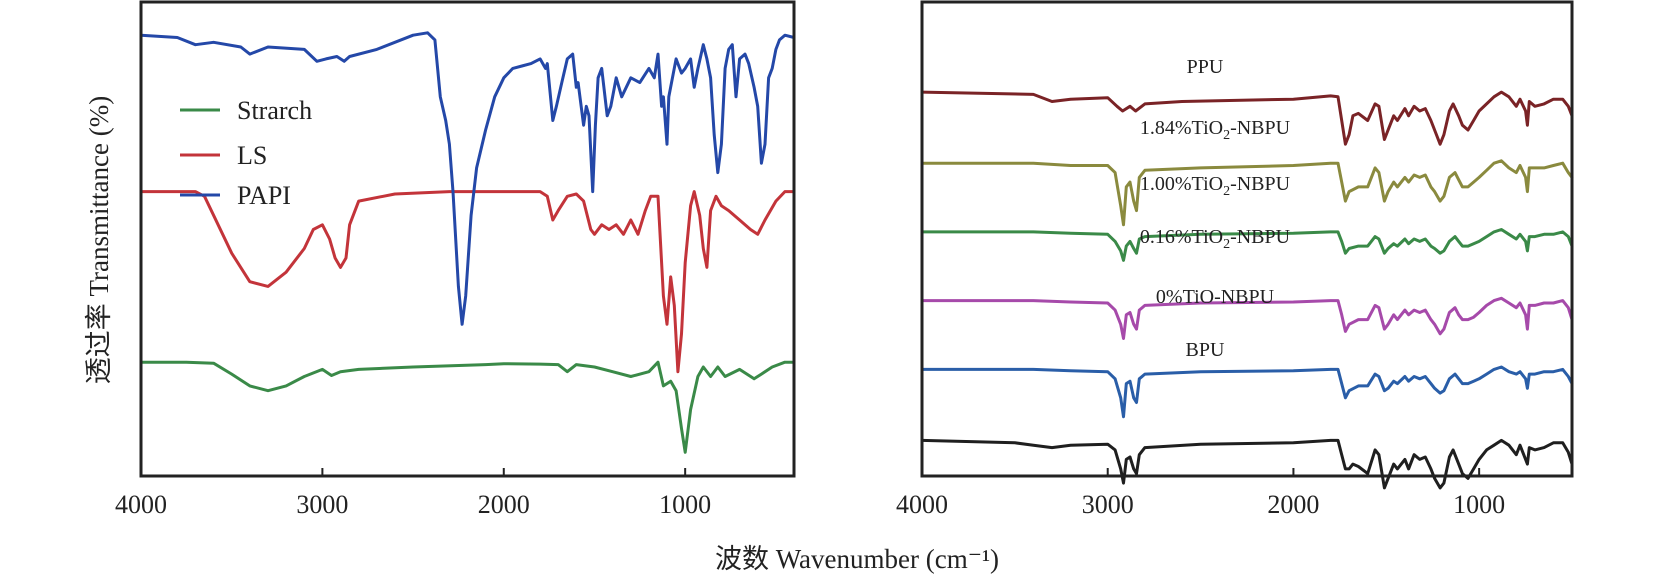  I want to click on series-label: BPU, so click(1205, 350).